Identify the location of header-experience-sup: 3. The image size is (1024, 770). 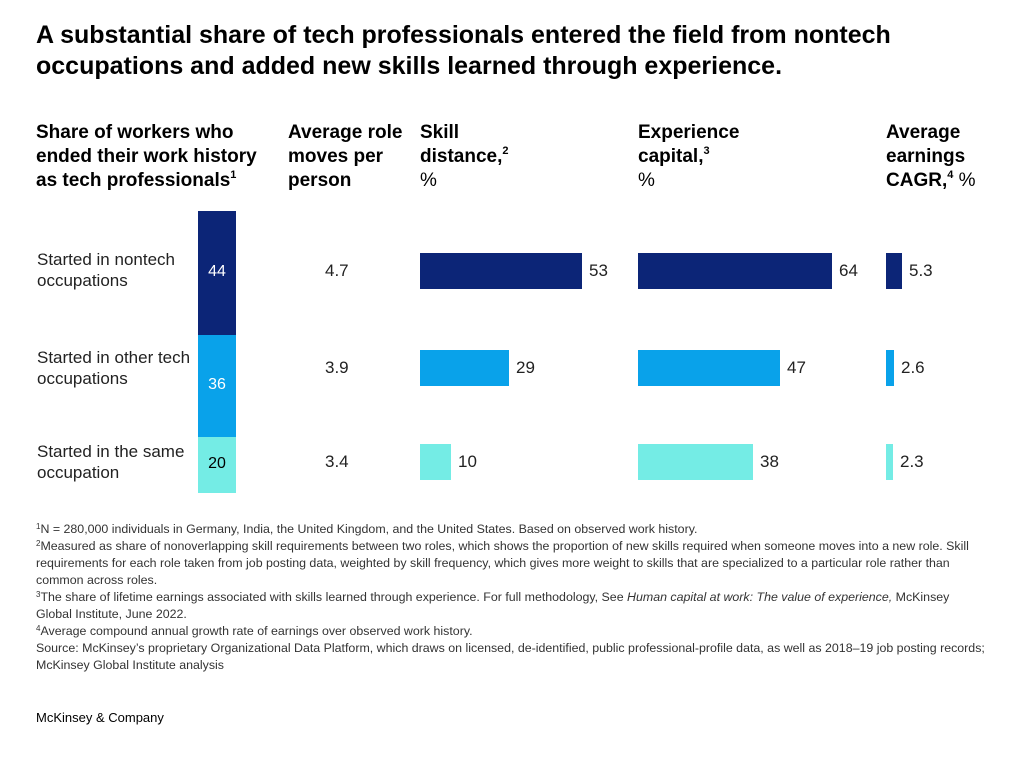
(706, 151).